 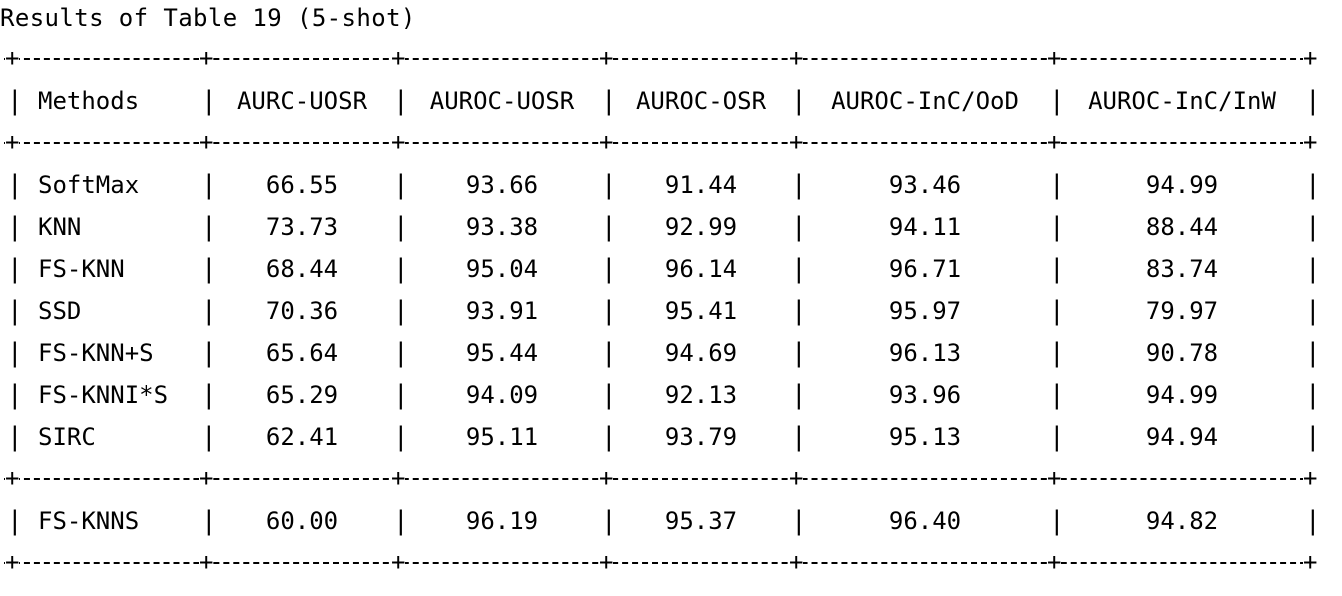 What do you see at coordinates (701, 353) in the screenshot?
I see `metric-value-cell: 94.69` at bounding box center [701, 353].